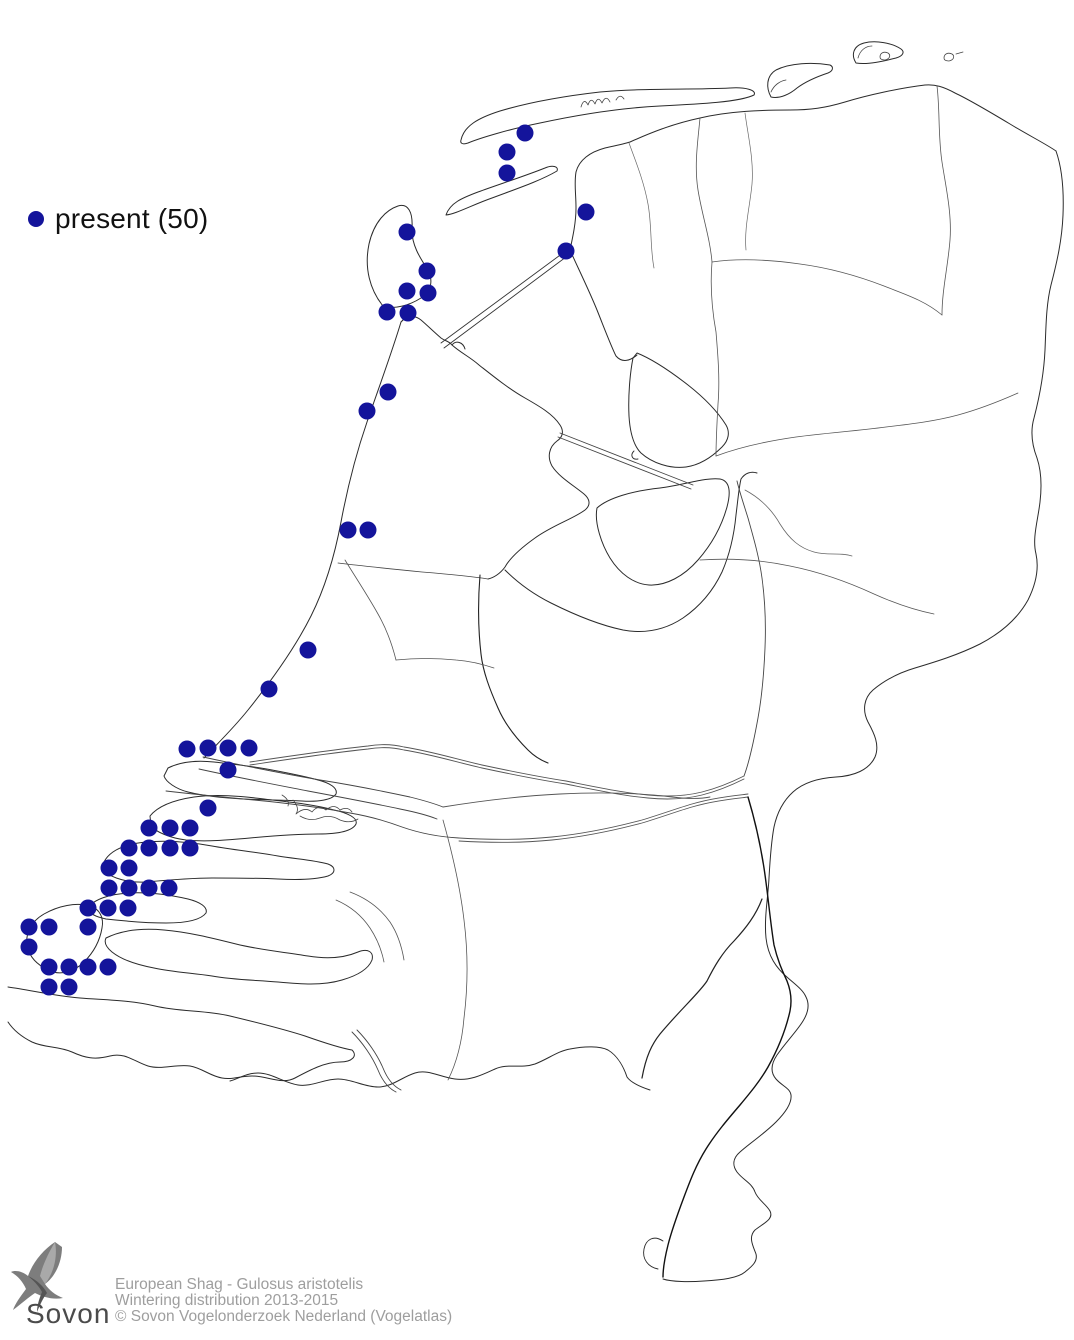  I want to click on maas-limburg, so click(727, 1037).